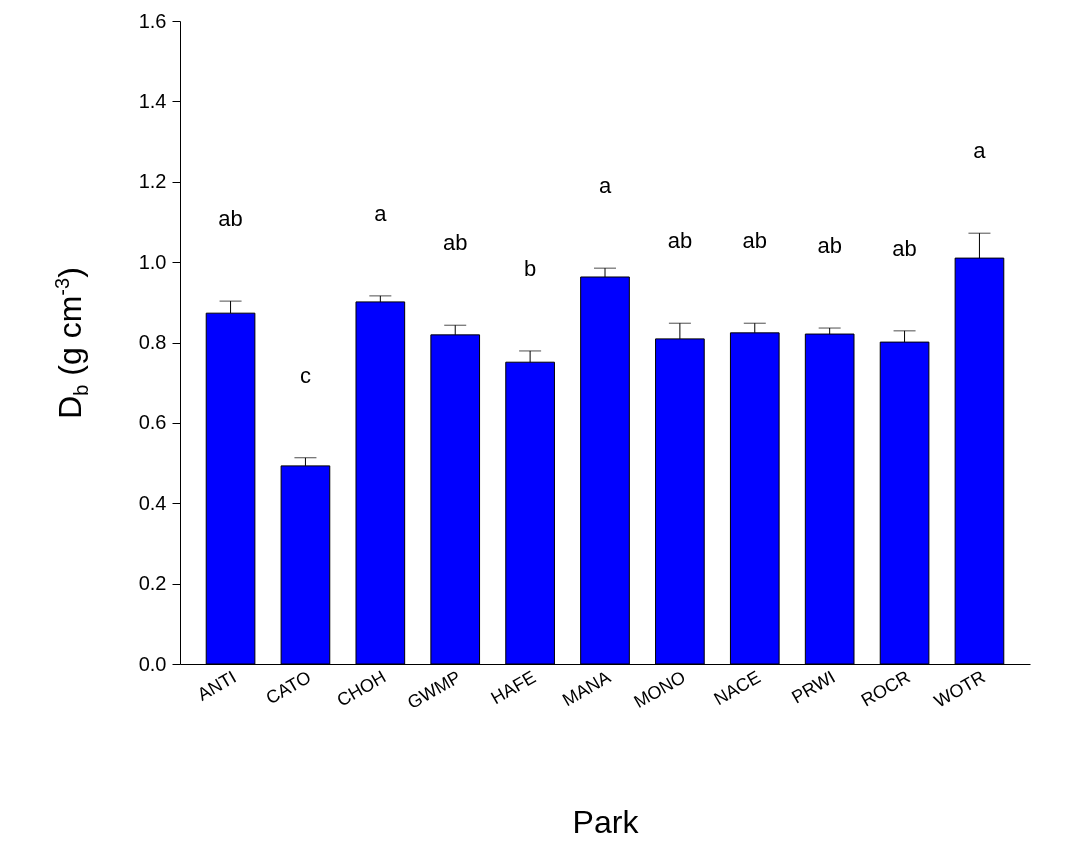  Describe the element at coordinates (305, 375) in the screenshot. I see `annotation: c` at that location.